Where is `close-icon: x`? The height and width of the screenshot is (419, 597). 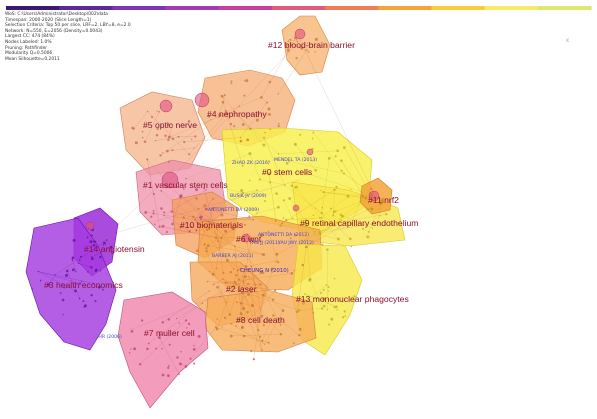 close-icon: x is located at coordinates (567, 41).